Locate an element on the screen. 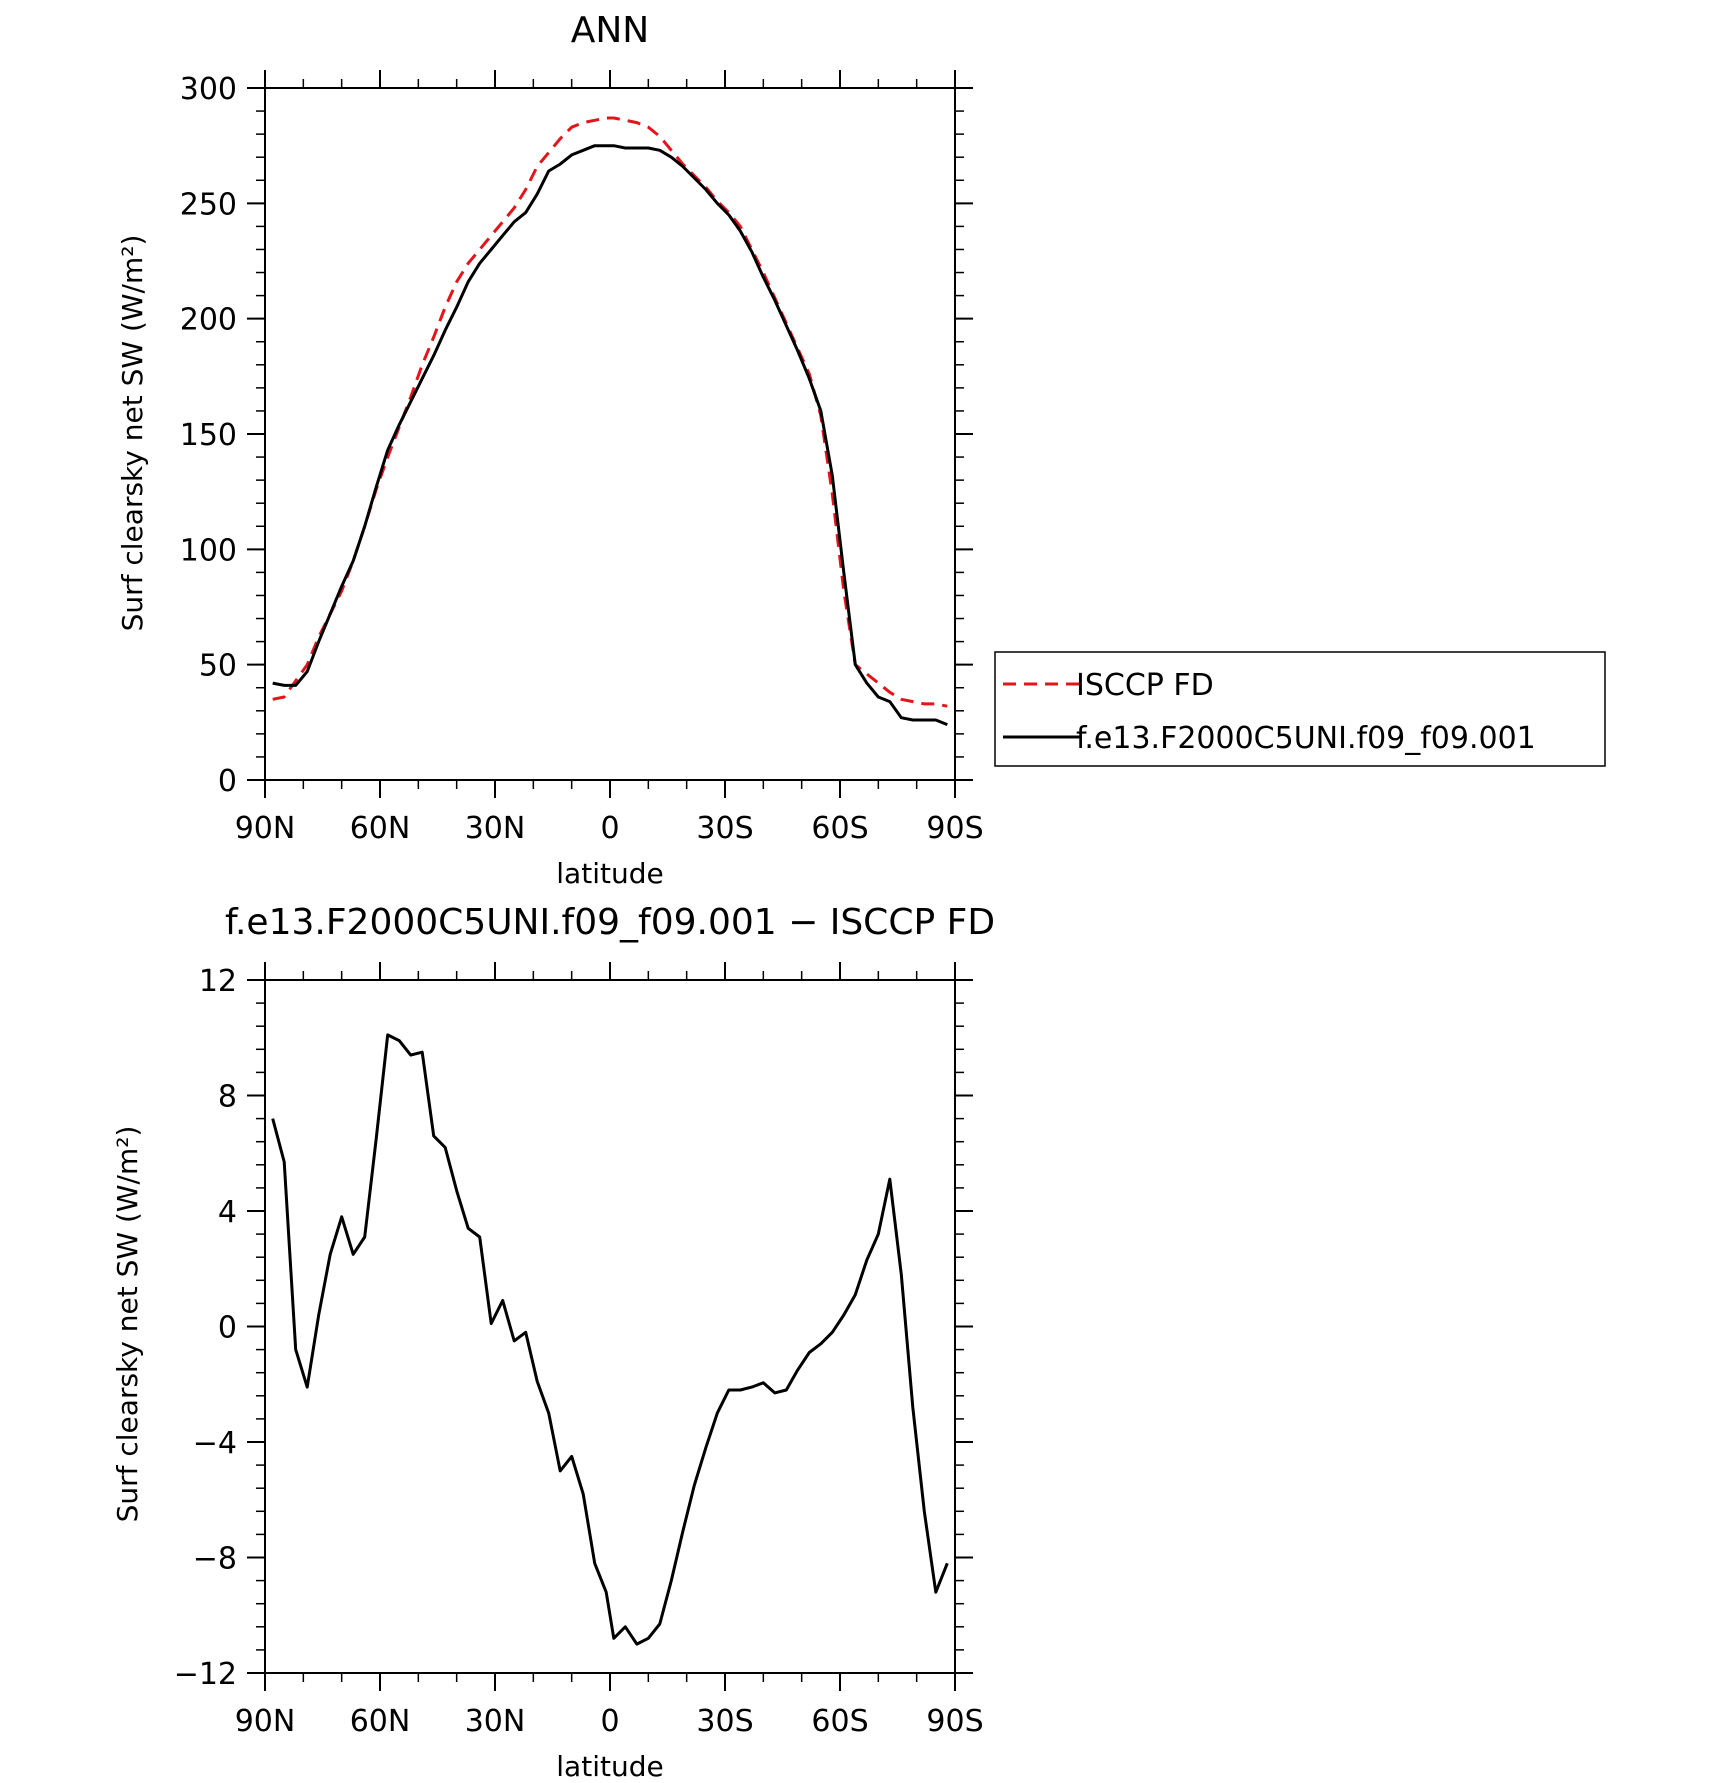  y-tick-label: 8 is located at coordinates (227, 1097).